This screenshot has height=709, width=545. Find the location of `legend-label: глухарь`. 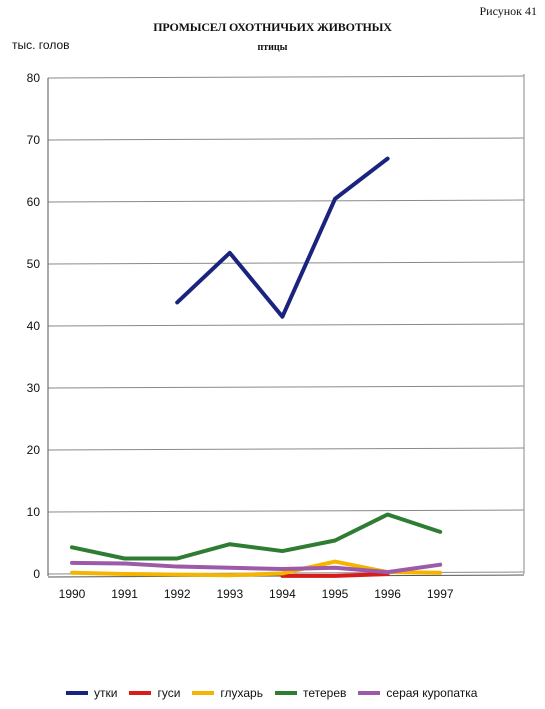

legend-label: глухарь is located at coordinates (241, 693).